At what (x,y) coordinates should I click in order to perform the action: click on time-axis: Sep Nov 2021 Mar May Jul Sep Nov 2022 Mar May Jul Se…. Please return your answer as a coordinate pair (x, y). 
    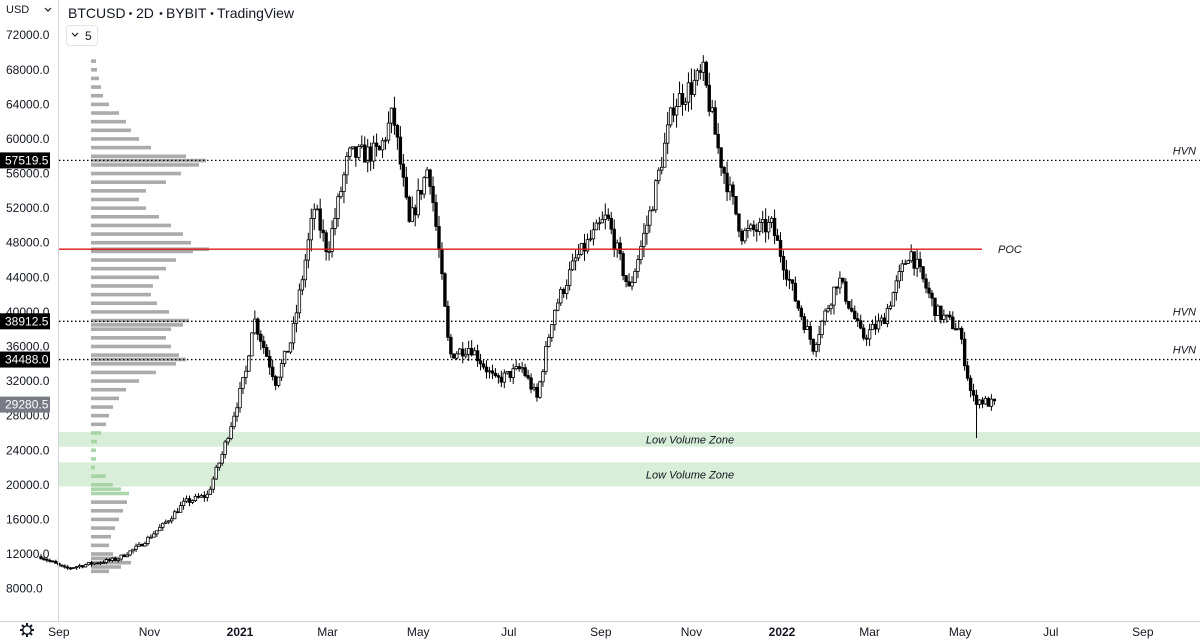
    Looking at the image, I should click on (601, 632).